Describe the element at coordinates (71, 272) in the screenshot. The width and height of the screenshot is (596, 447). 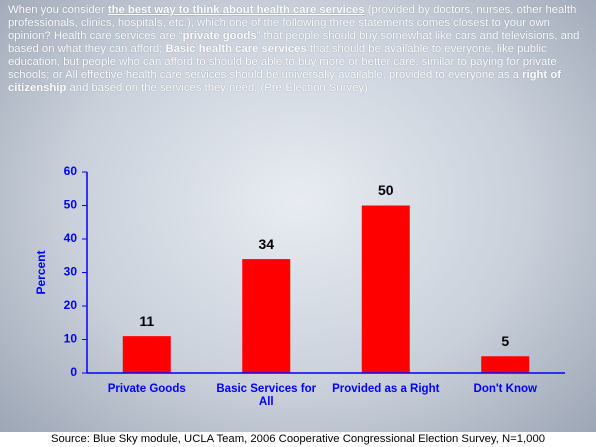
I see `y-tick-label: 30` at that location.